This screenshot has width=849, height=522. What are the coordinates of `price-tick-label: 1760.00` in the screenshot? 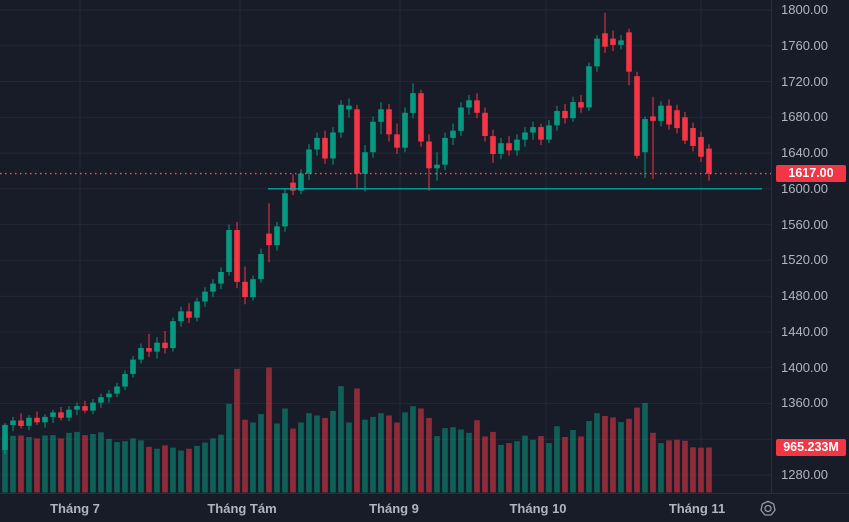 It's located at (804, 45).